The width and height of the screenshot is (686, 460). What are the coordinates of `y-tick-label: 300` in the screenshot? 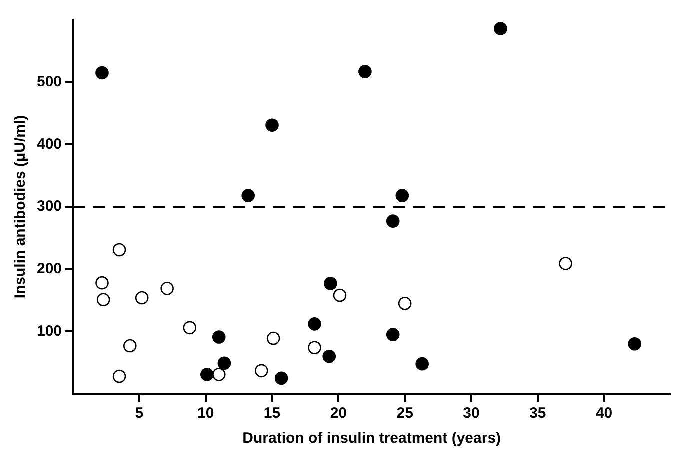 It's located at (49, 207).